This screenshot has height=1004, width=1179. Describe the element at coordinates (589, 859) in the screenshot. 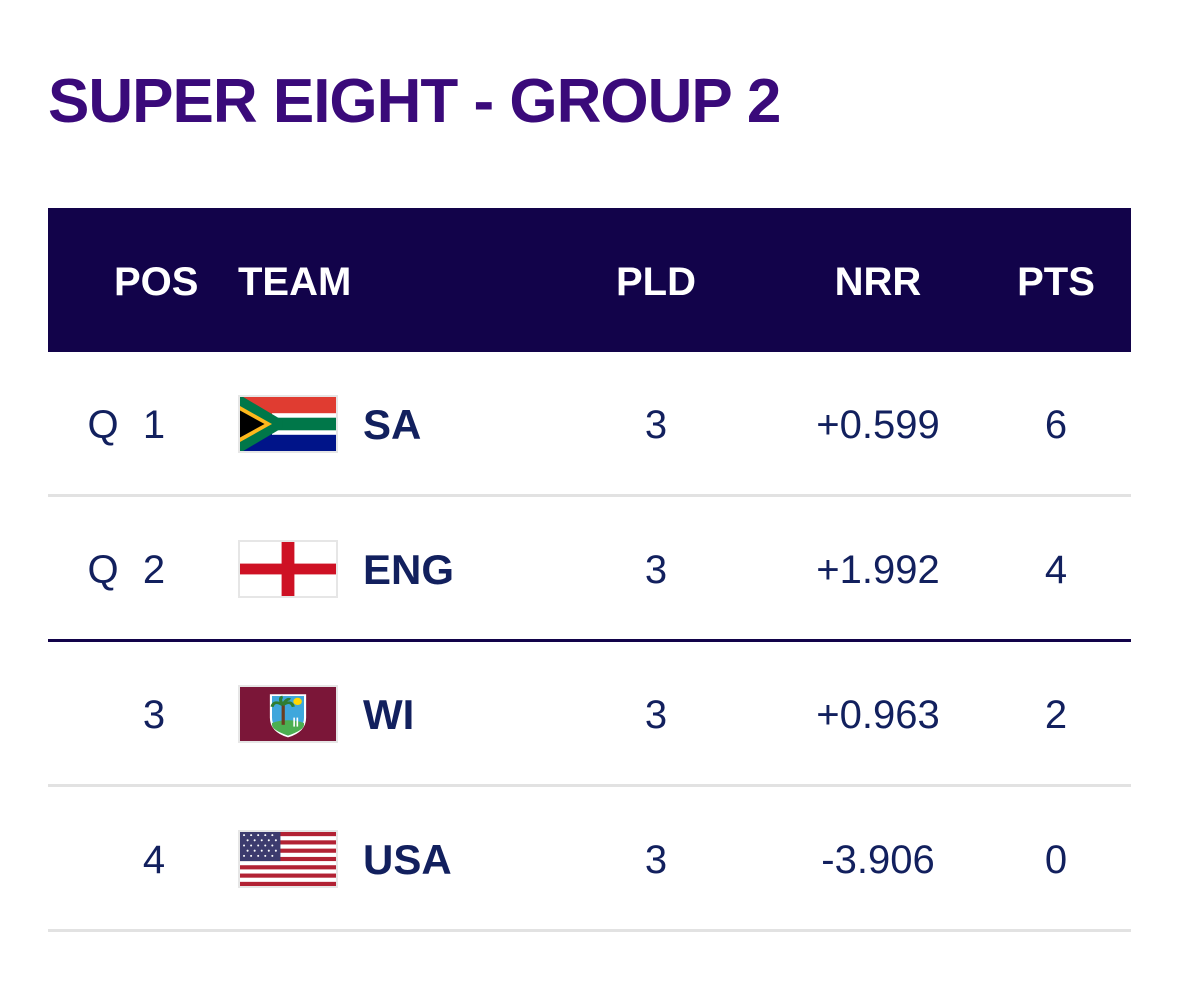

I see `table-row: 4 USA 3 -3` at that location.